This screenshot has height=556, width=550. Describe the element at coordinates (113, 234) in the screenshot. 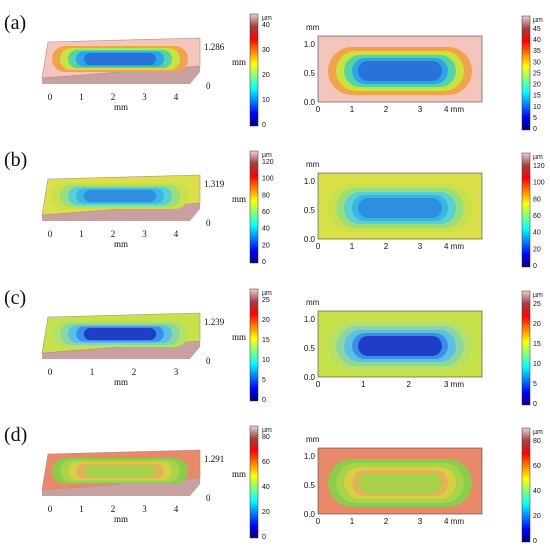

I see `iso-x-tick: 2` at that location.